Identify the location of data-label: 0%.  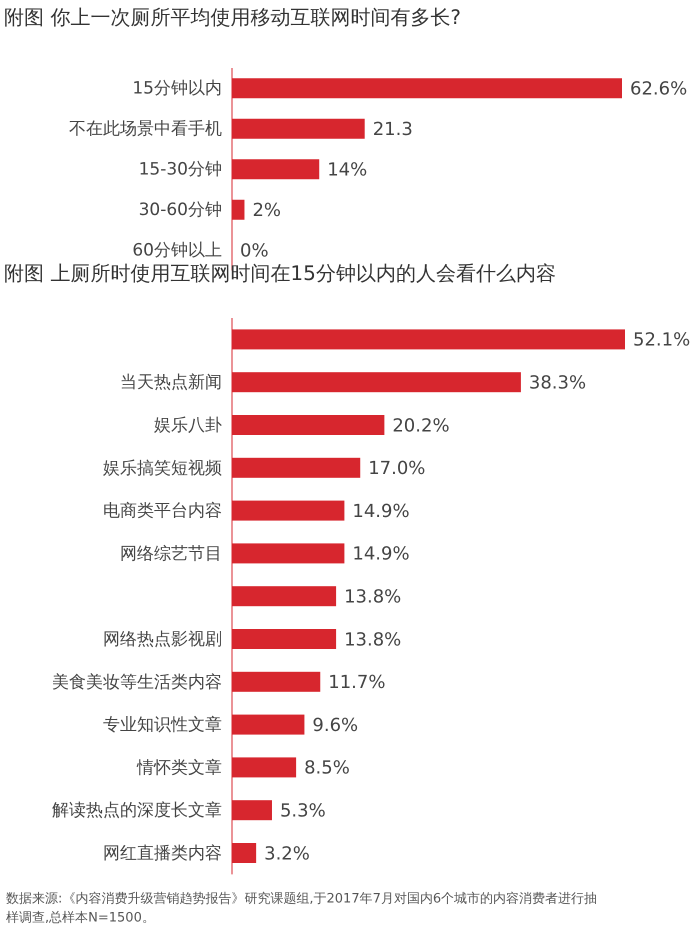
(254, 251).